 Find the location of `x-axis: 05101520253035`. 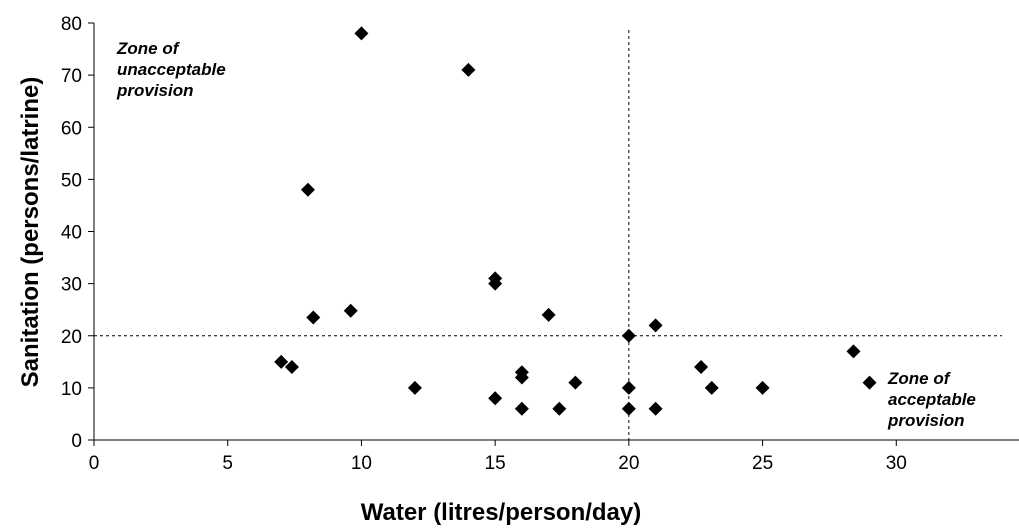

x-axis: 05101520253035 is located at coordinates (498, 457).